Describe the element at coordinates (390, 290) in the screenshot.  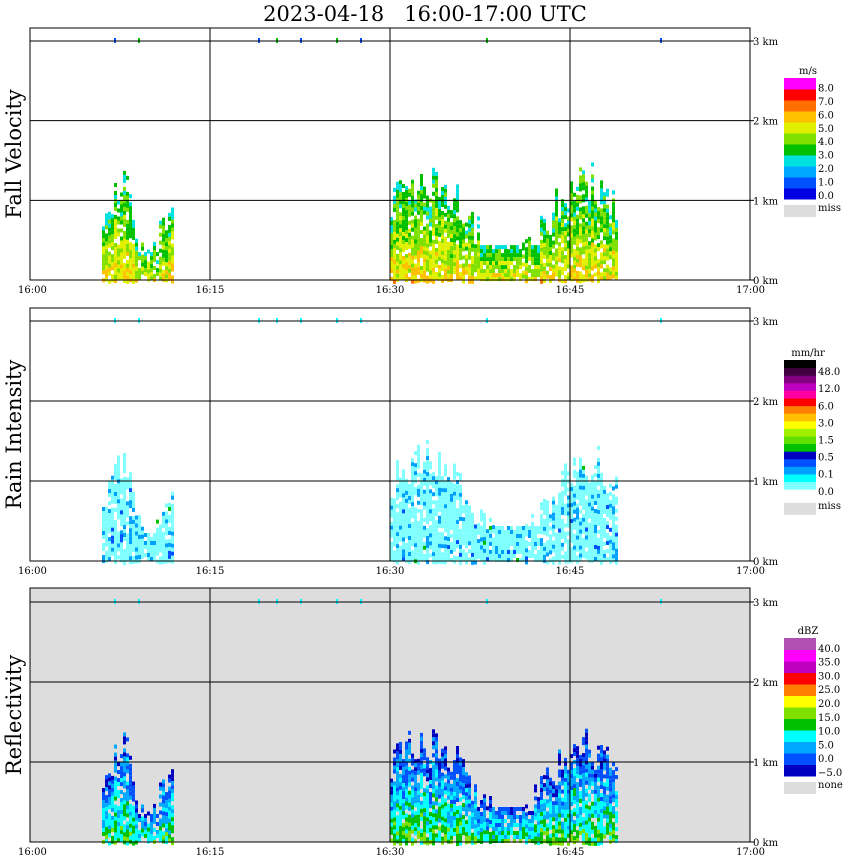
I see `time-tick-label: 16:30` at that location.